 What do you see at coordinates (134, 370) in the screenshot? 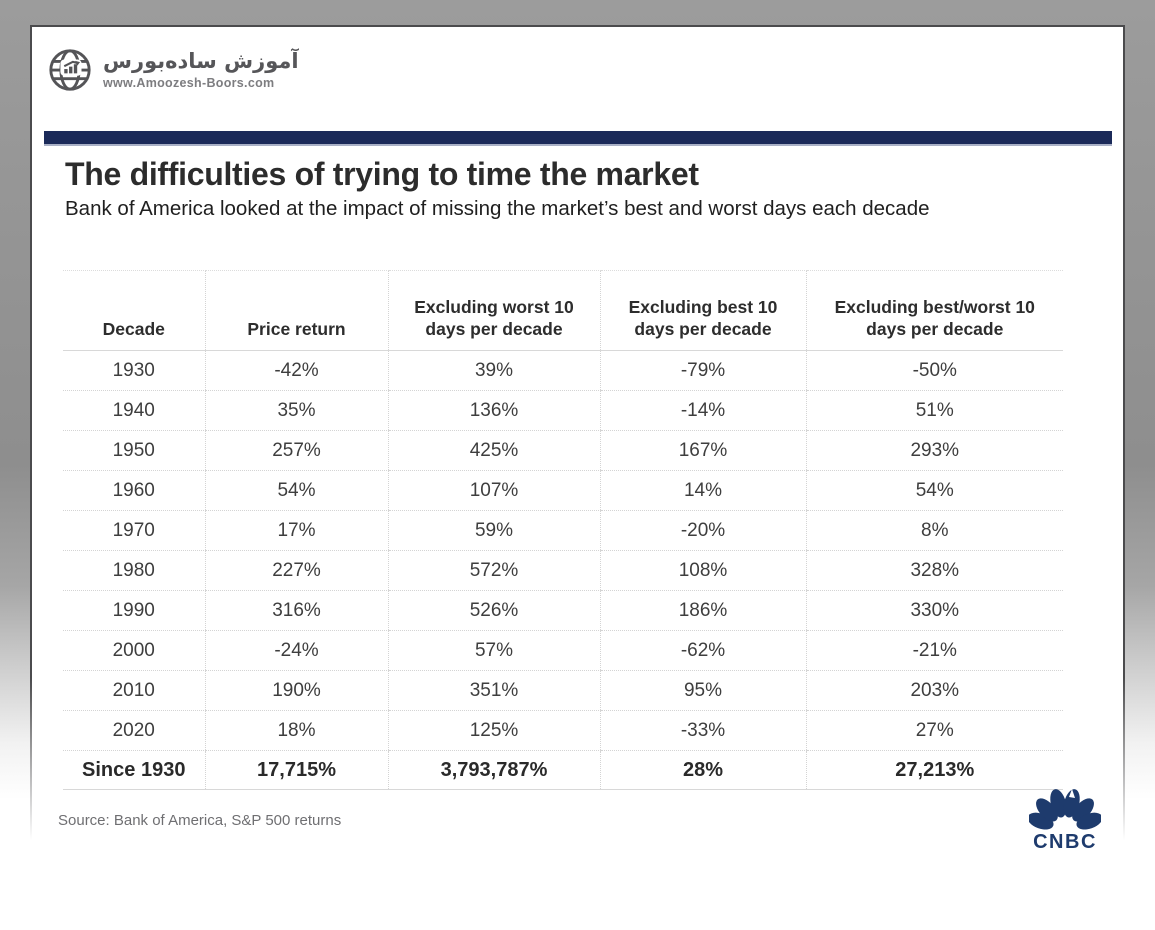
I see `table-cell: 1930` at bounding box center [134, 370].